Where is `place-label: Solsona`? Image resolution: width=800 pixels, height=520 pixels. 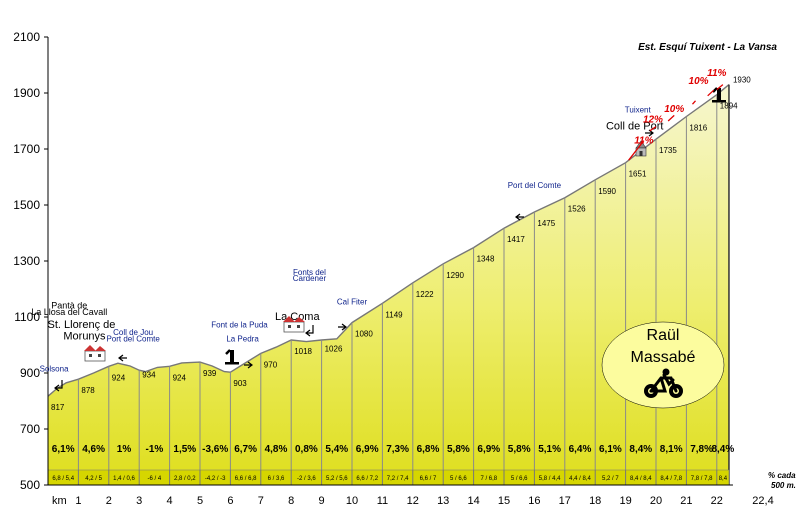
place-label: Solsona is located at coordinates (54, 369).